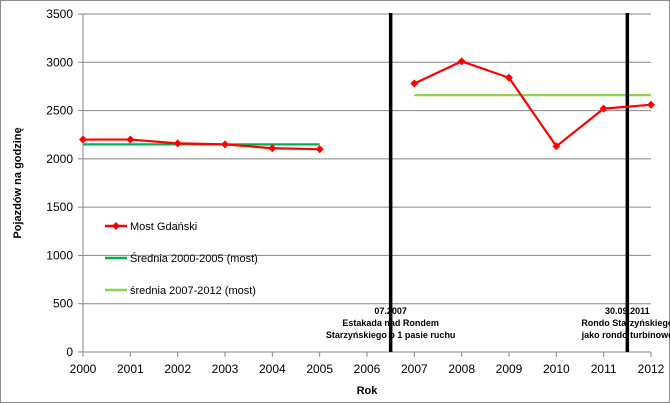  What do you see at coordinates (177, 369) in the screenshot?
I see `x-tick-label-2002: 2002` at bounding box center [177, 369].